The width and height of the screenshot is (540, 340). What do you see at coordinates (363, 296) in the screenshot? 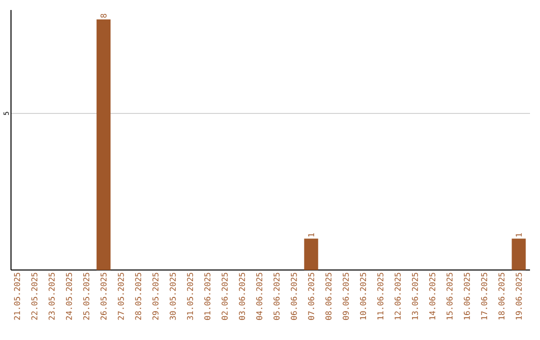
I see `x-tick-label: 10.06.2025` at bounding box center [363, 296].